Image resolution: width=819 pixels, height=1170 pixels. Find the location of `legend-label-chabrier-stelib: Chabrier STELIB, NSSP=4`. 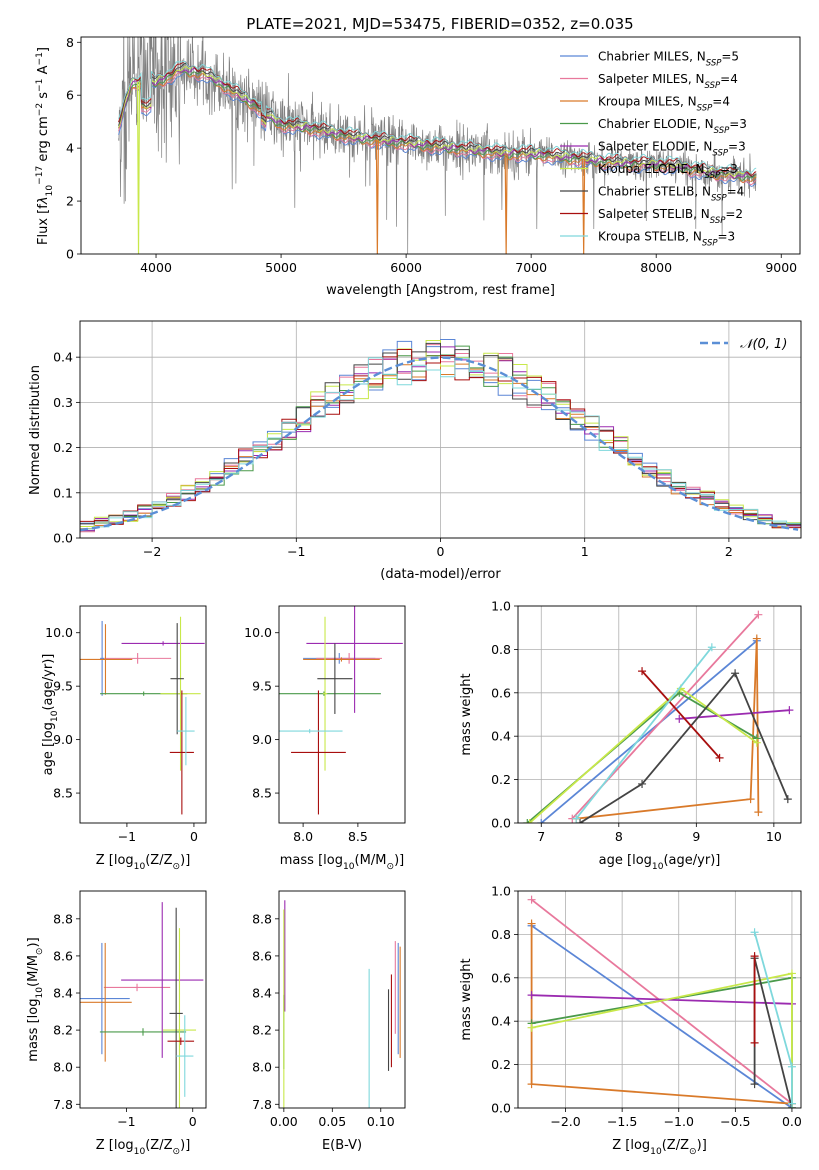

legend-label-chabrier-stelib: Chabrier STELIB, NSSP=4 is located at coordinates (671, 194).